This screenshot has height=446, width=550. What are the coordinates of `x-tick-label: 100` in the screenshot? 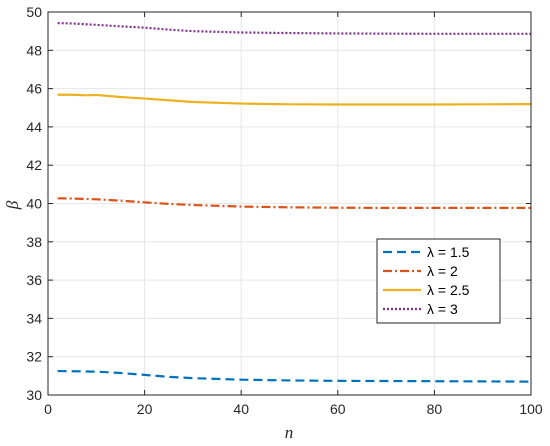 It's located at (531, 409).